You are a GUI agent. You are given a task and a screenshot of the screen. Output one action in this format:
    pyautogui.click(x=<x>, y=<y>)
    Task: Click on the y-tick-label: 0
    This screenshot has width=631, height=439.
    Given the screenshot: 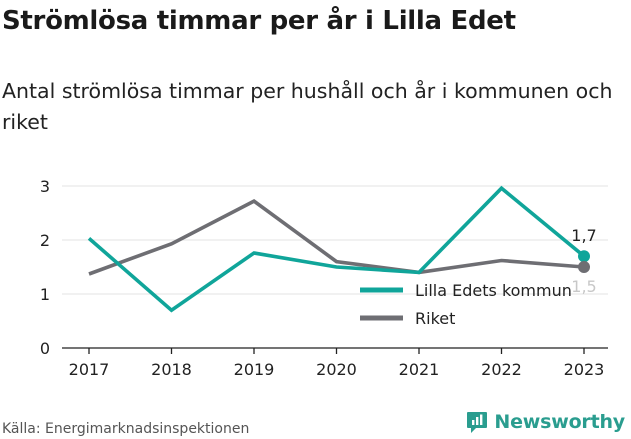 What is the action you would take?
    pyautogui.click(x=45, y=348)
    